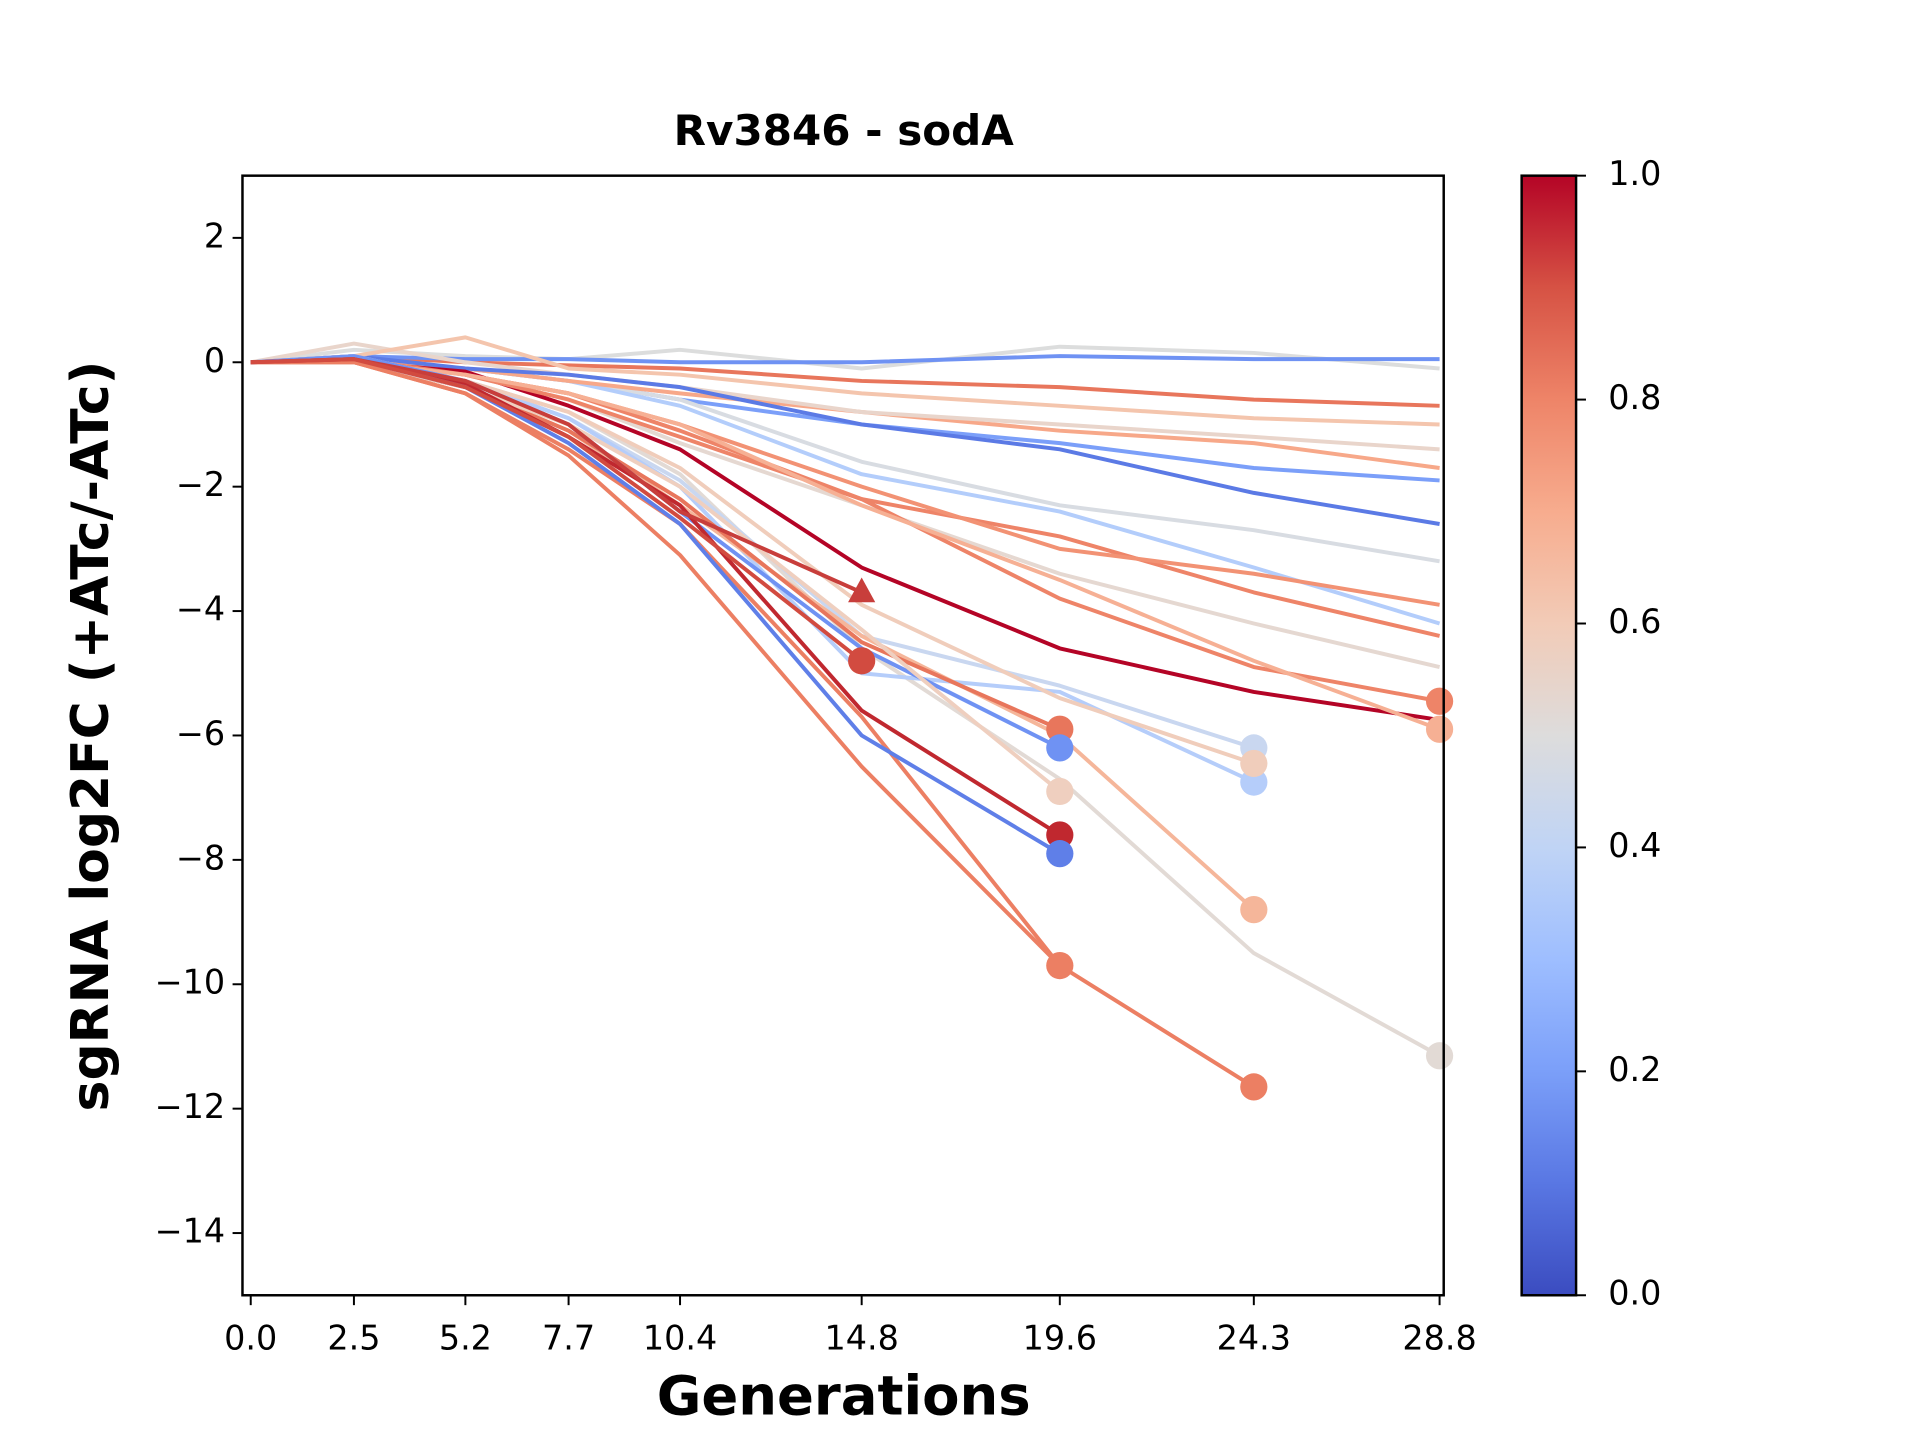  I want to click on x-axis-label: Generations, so click(844, 1395).